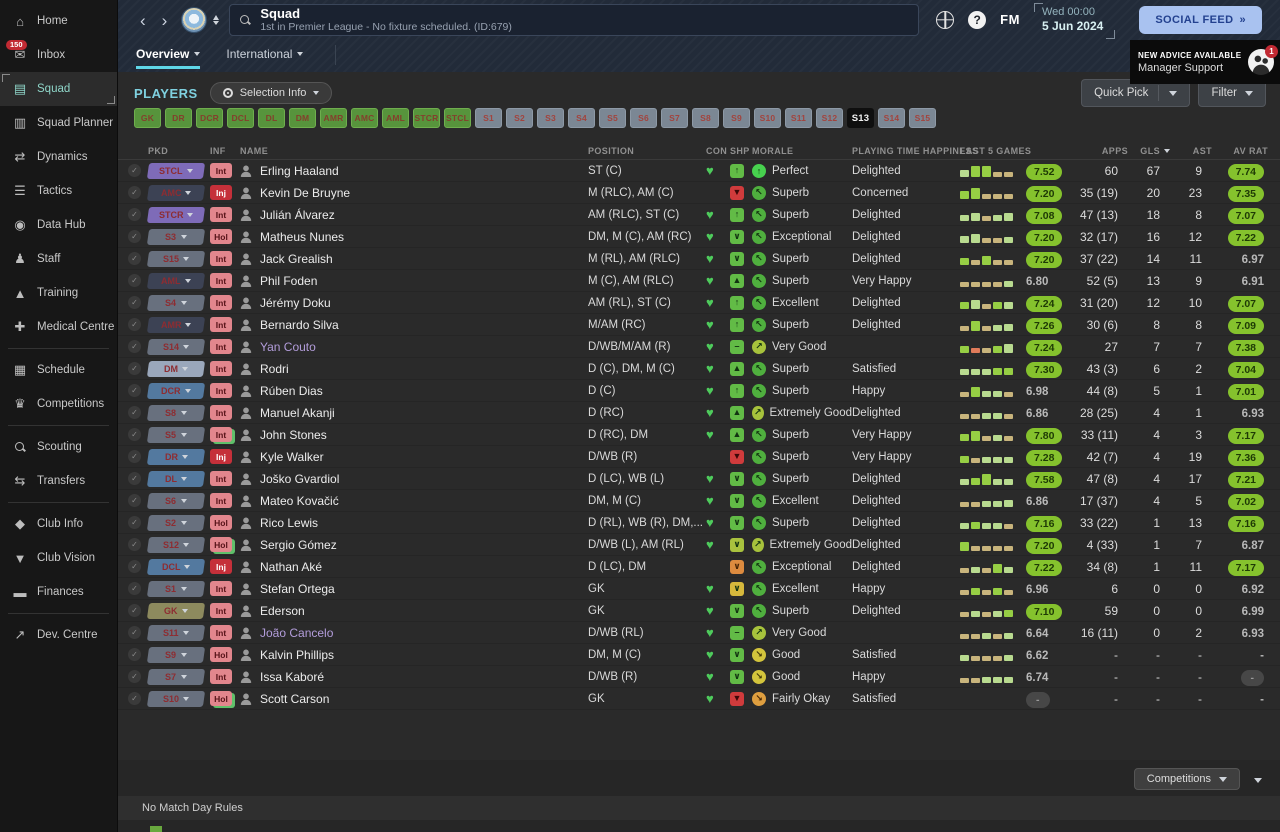 This screenshot has width=1280, height=832. Describe the element at coordinates (176, 214) in the screenshot. I see `pkd-badge: STCR` at that location.